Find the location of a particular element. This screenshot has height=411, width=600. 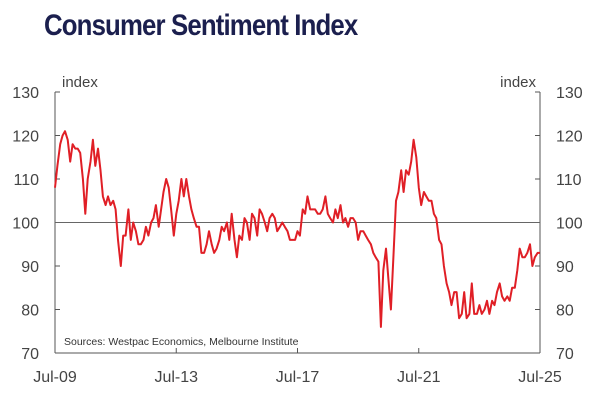

y-tick-label-right: 120 is located at coordinates (569, 137).